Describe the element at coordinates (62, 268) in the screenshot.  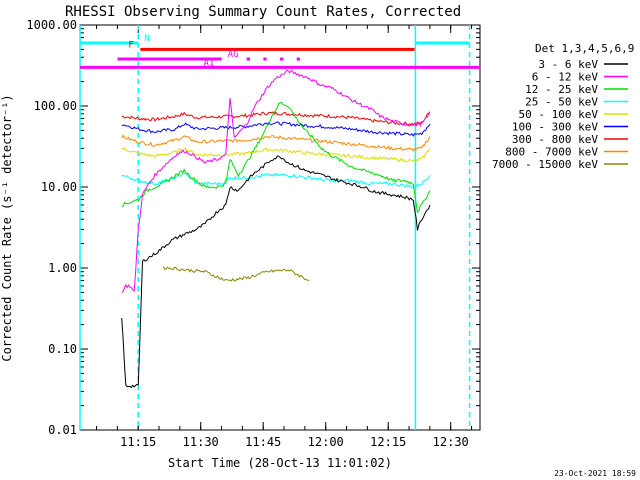
I see `y-tick-label: 1.00` at that location.